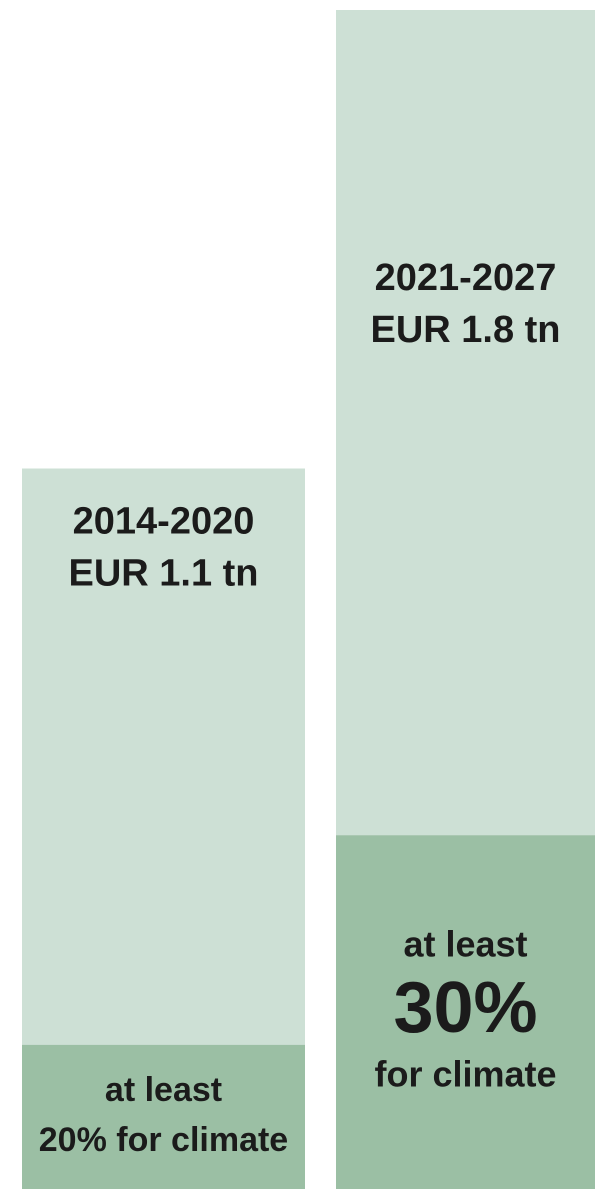 The image size is (595, 1189). Describe the element at coordinates (465, 1074) in the screenshot. I see `climate-label: for climate` at that location.